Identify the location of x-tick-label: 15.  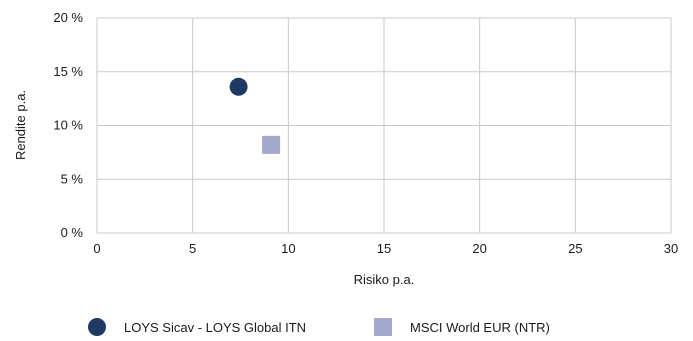
(384, 248).